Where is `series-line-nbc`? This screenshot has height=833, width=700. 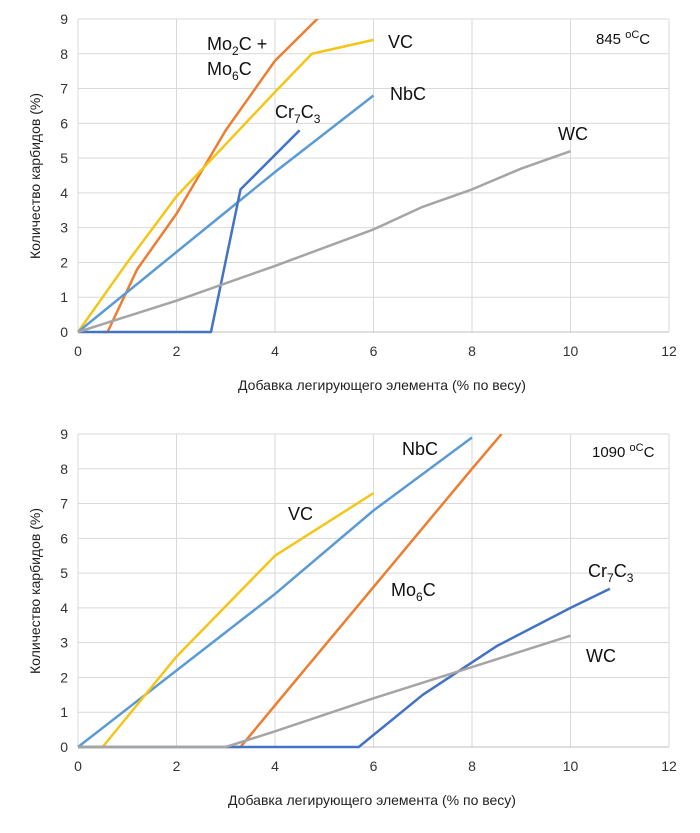 series-line-nbc is located at coordinates (226, 213).